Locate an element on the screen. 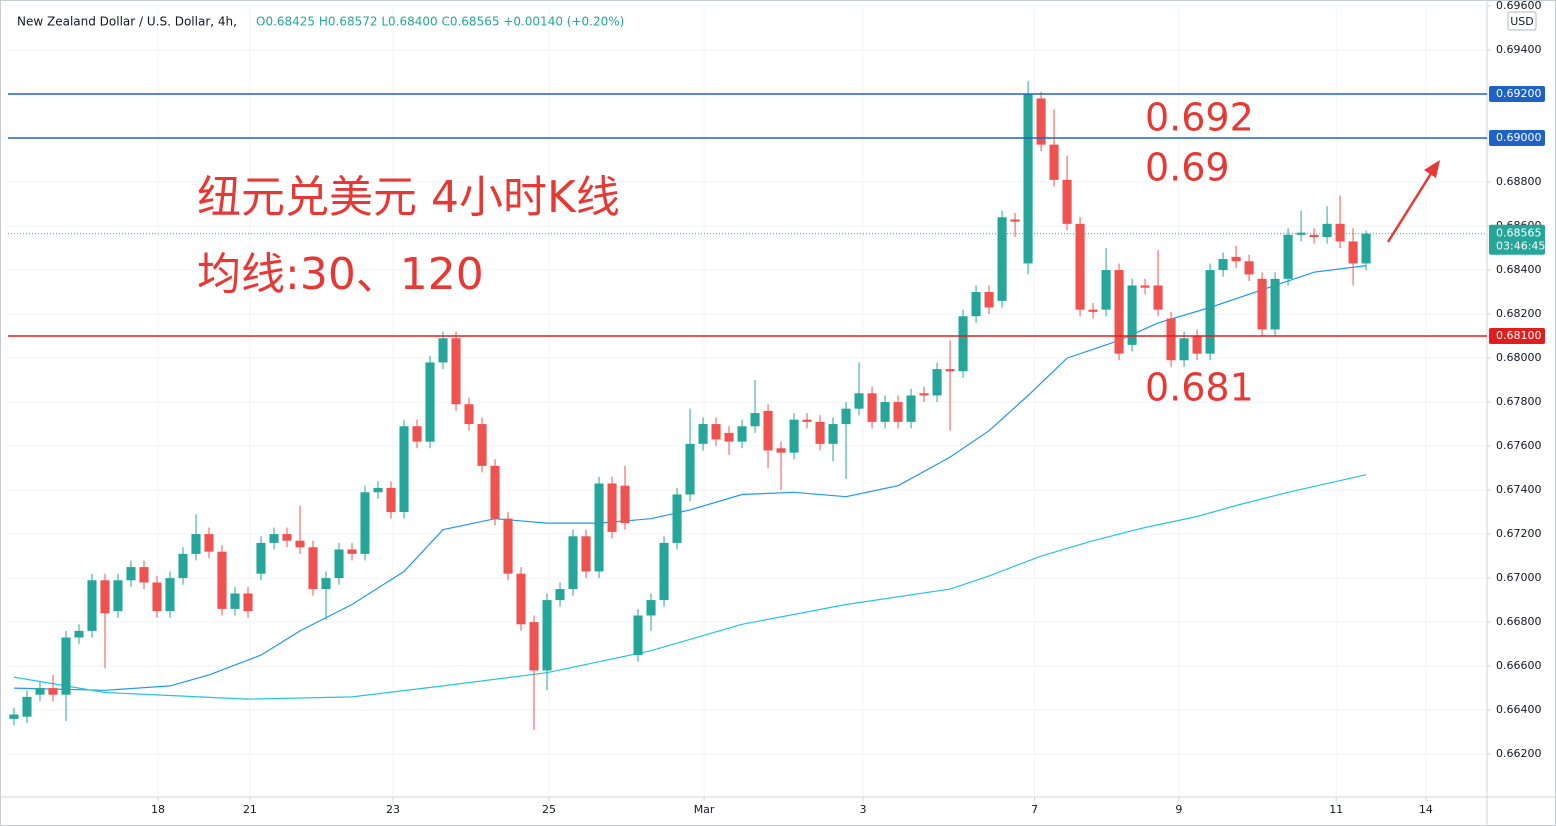 Image resolution: width=1556 pixels, height=826 pixels. currency-box is located at coordinates (1522, 21).